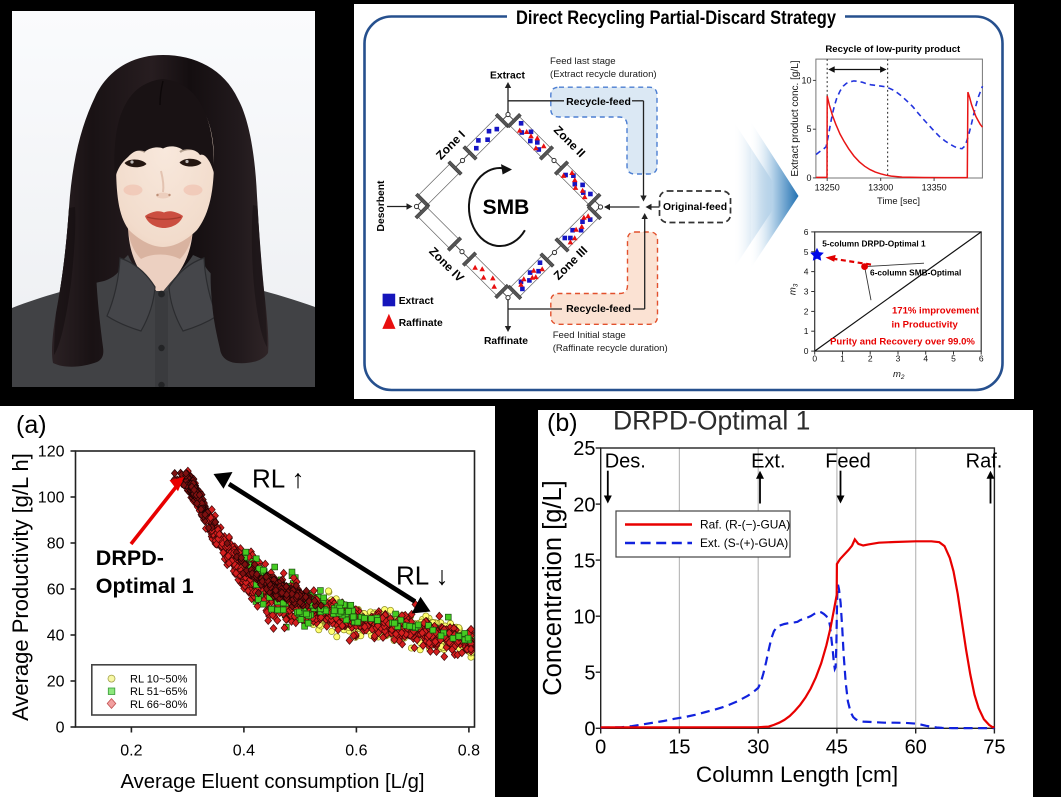 This screenshot has height=797, width=1061. Describe the element at coordinates (583, 61) in the screenshot. I see `svg-text: Feed last stage` at that location.